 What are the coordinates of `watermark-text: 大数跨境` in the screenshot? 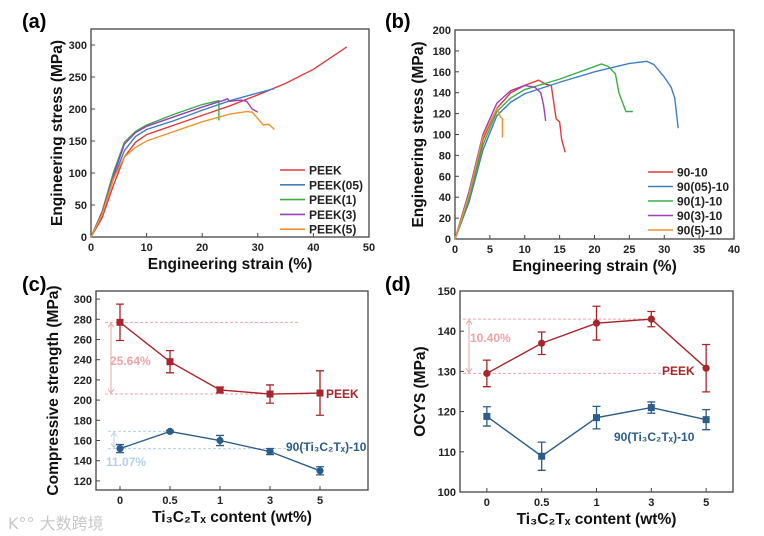 It's located at (71, 523).